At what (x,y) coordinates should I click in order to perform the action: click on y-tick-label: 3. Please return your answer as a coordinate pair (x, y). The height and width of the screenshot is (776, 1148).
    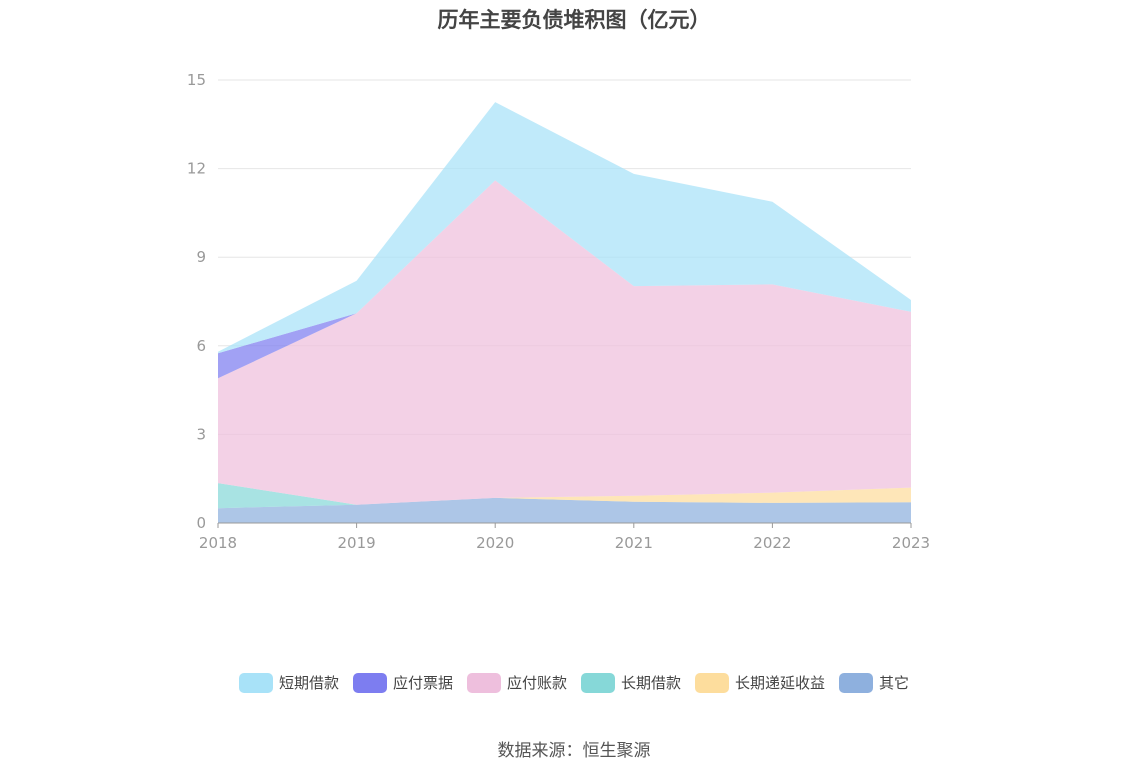
    Looking at the image, I should click on (201, 434).